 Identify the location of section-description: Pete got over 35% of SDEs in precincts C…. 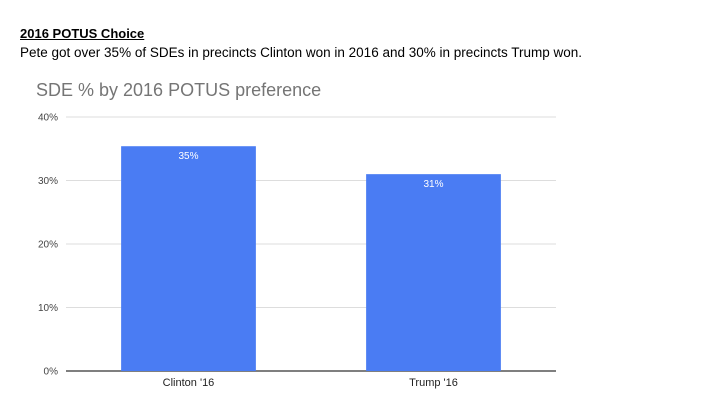
(301, 52).